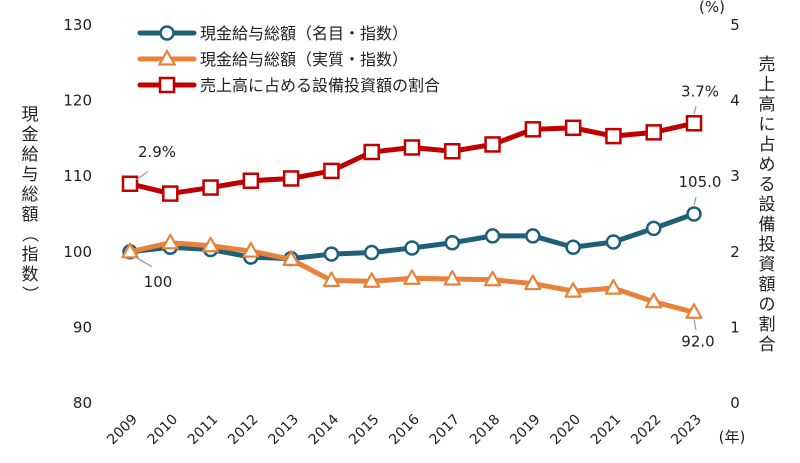 Image resolution: width=800 pixels, height=463 pixels. What do you see at coordinates (243, 430) in the screenshot?
I see `x-axis-tick-label: 2012` at bounding box center [243, 430].